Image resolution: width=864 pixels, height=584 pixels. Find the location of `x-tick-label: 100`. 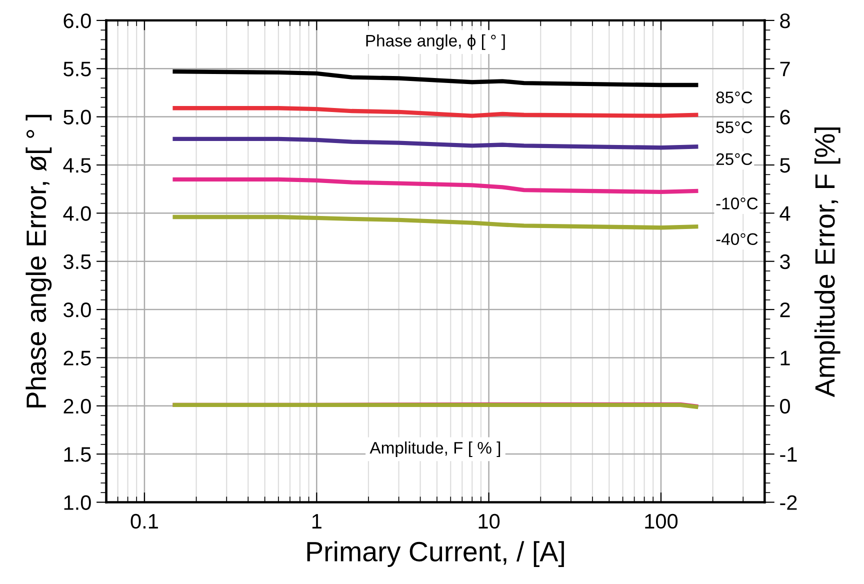

x-tick-label: 100 is located at coordinates (661, 521).